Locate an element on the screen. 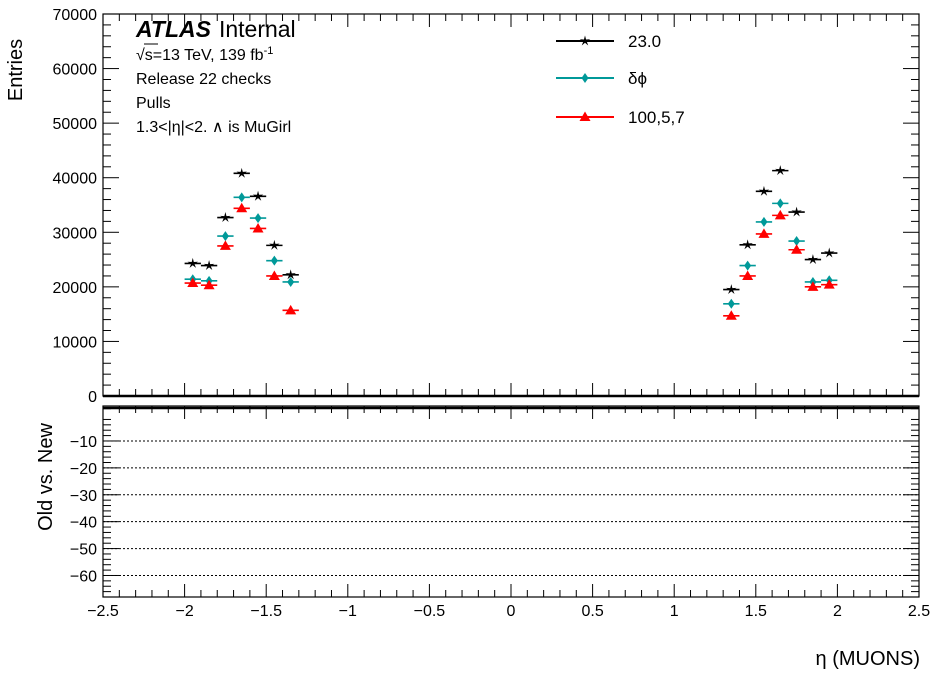  x-tick-label: 2.5 is located at coordinates (919, 611).